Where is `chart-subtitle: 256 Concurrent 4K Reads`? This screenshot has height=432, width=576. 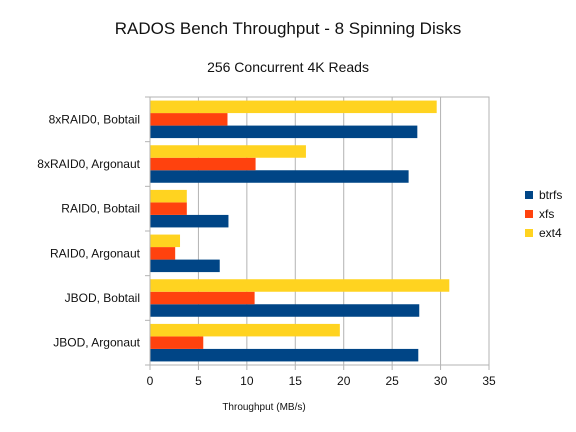 chart-subtitle: 256 Concurrent 4K Reads is located at coordinates (288, 67).